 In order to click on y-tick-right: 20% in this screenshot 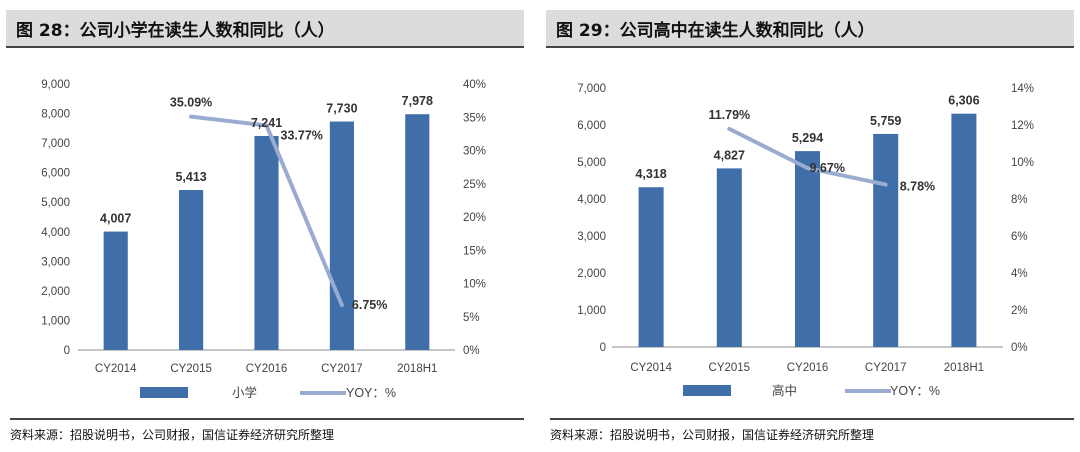, I will do `click(474, 218)`.